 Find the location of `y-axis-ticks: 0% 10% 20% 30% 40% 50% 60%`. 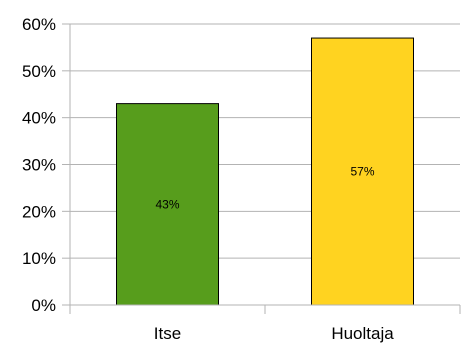

y-axis-ticks: 0% 10% 20% 30% 40% 50% 60% is located at coordinates (39, 165).